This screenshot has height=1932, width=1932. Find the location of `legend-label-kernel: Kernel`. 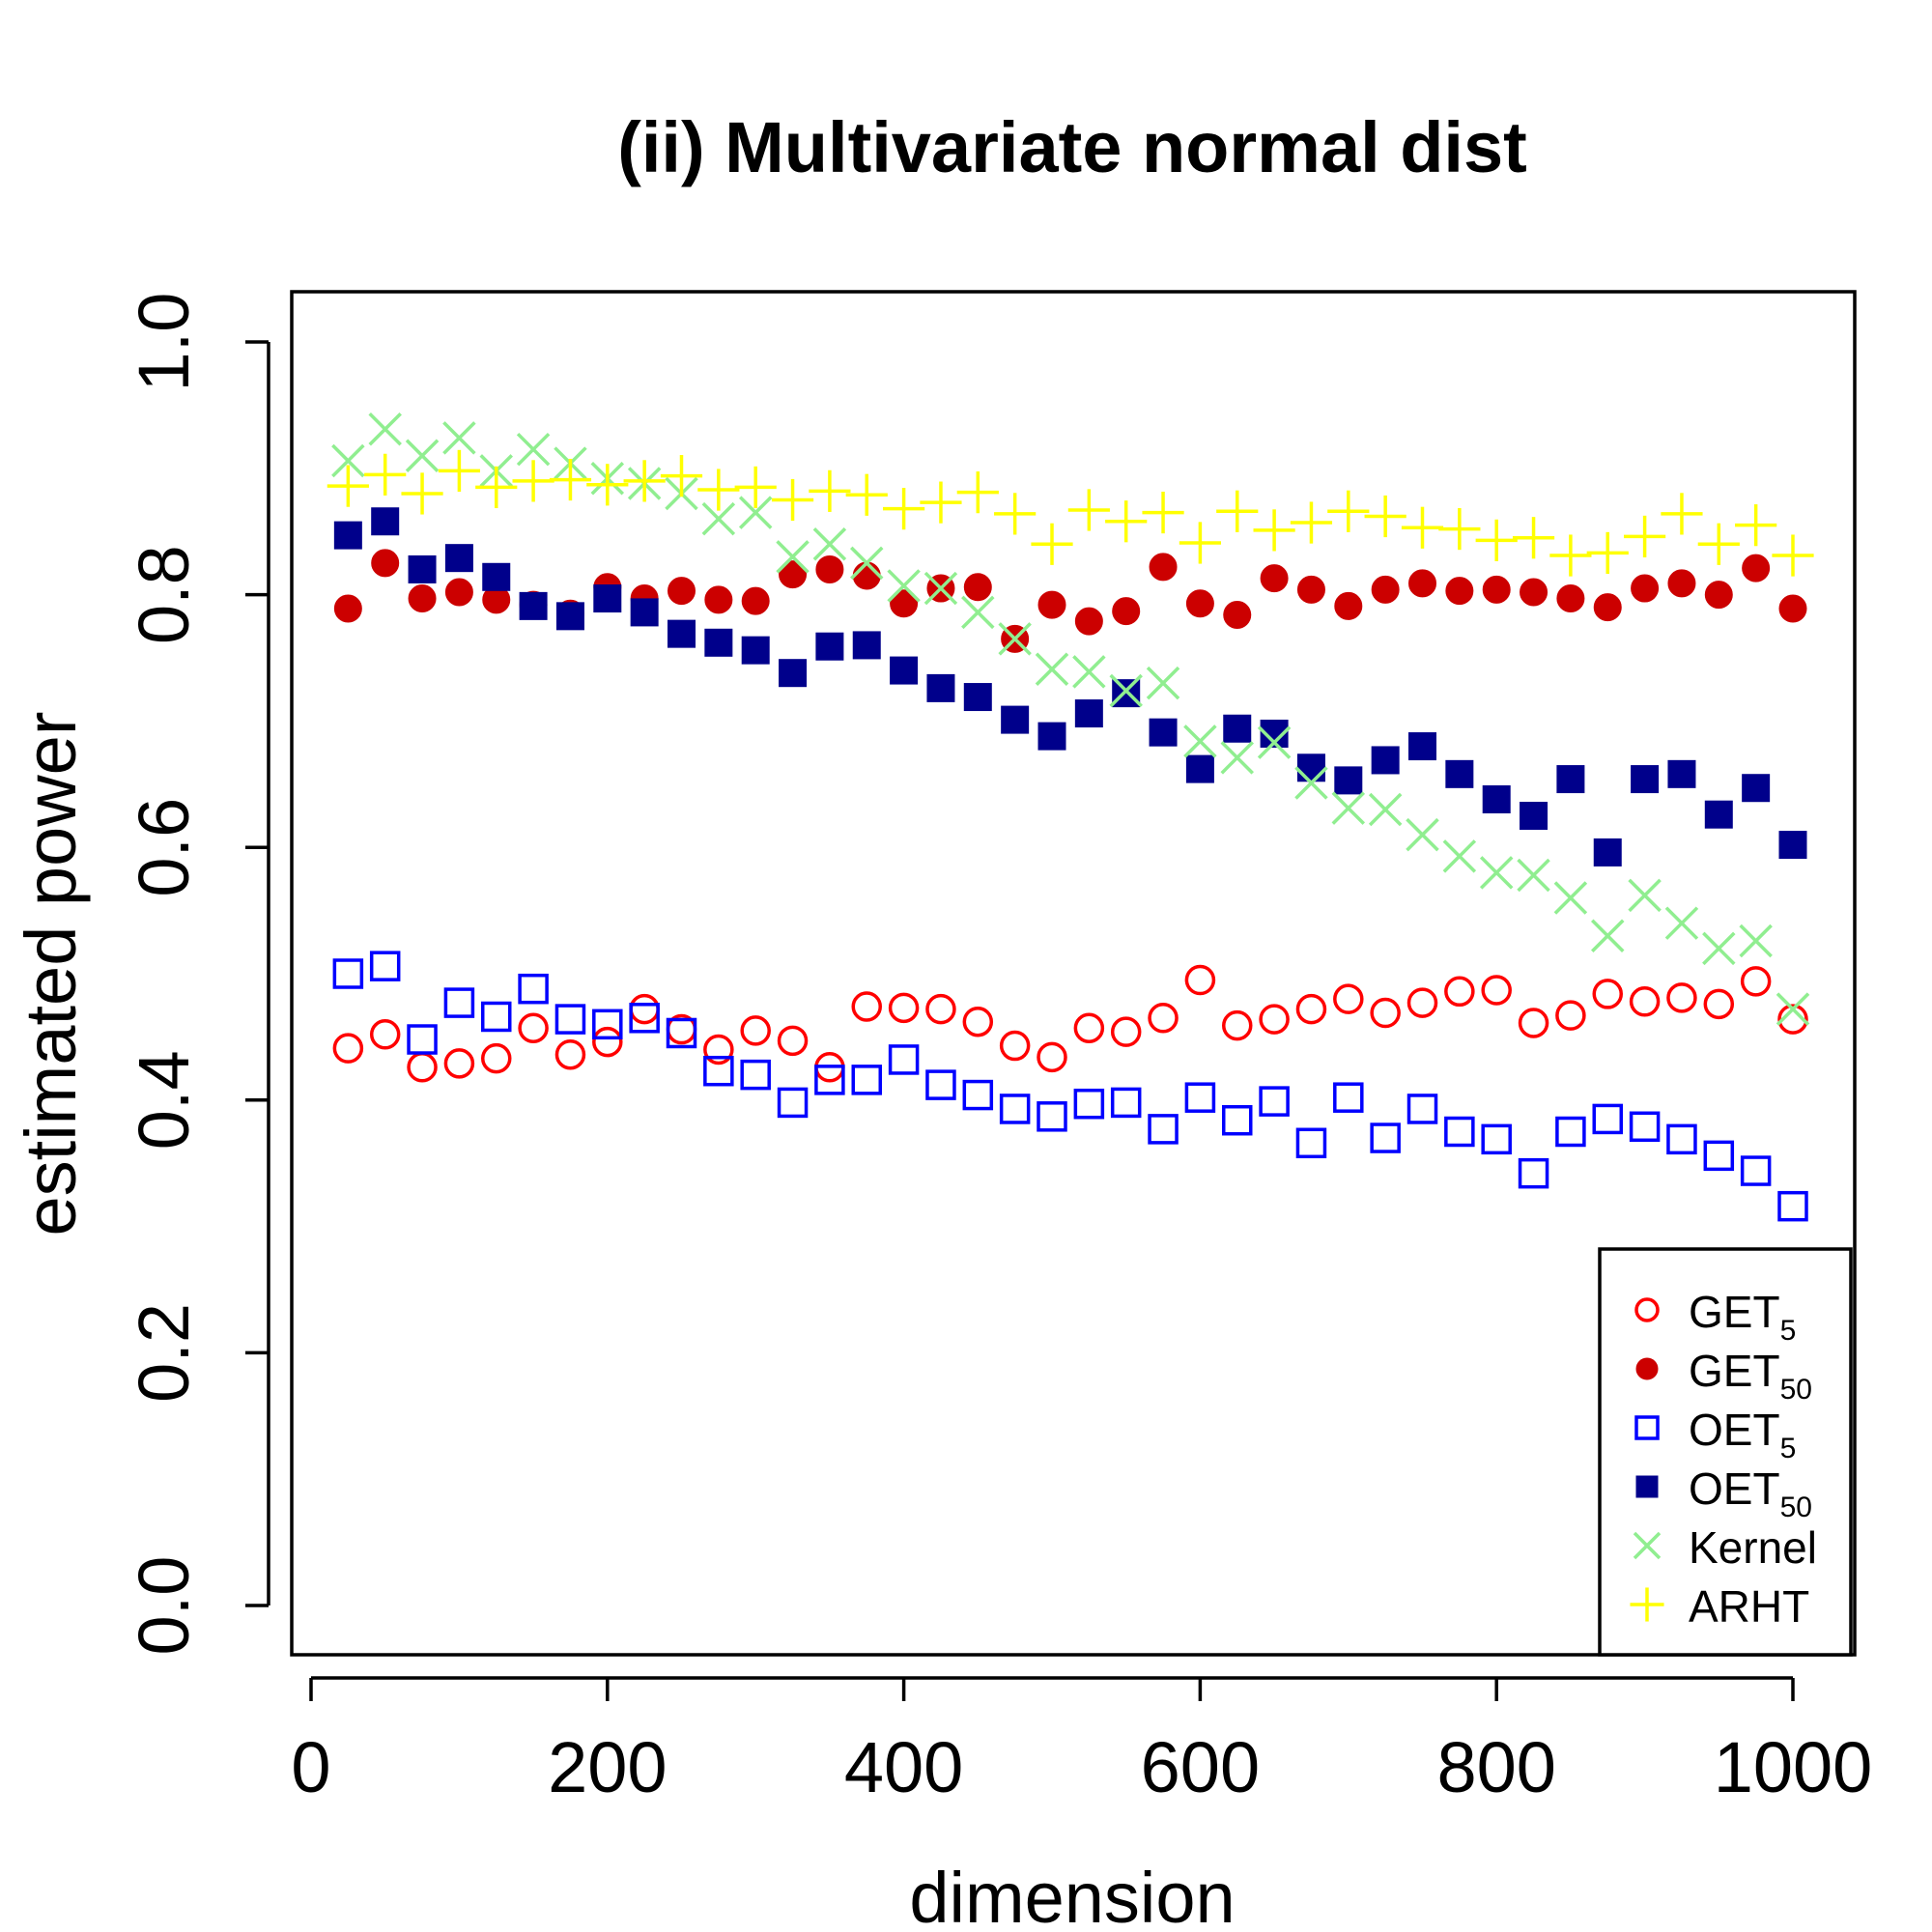

legend-label-kernel: Kernel is located at coordinates (1753, 1547).